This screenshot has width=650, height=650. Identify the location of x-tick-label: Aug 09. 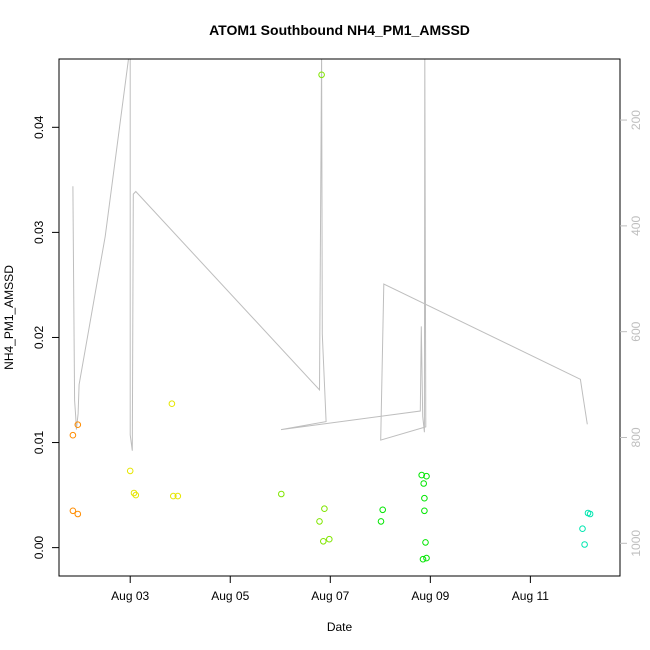
(430, 596).